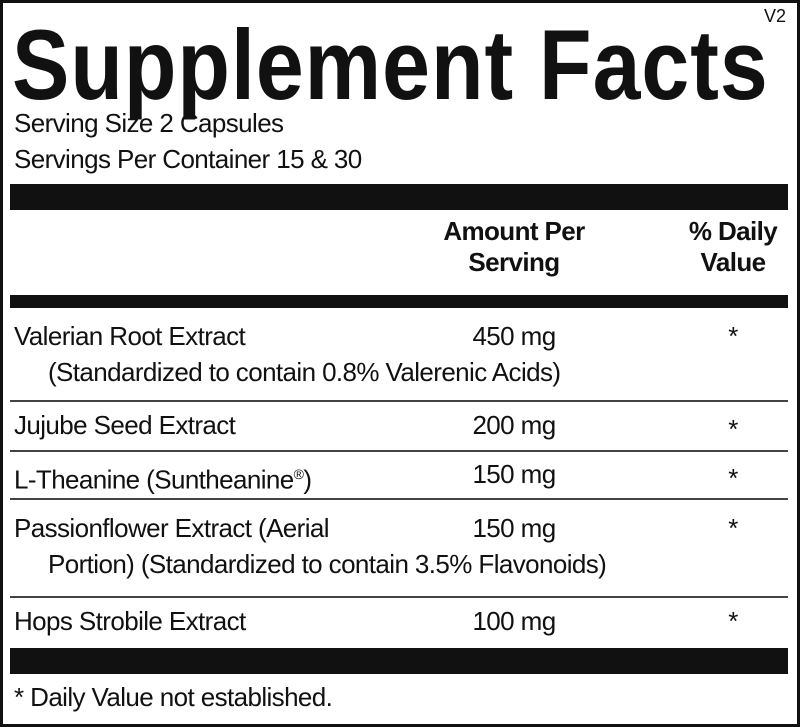 Image resolution: width=800 pixels, height=727 pixels. Describe the element at coordinates (514, 262) in the screenshot. I see `amount-header-line2: Serving` at that location.